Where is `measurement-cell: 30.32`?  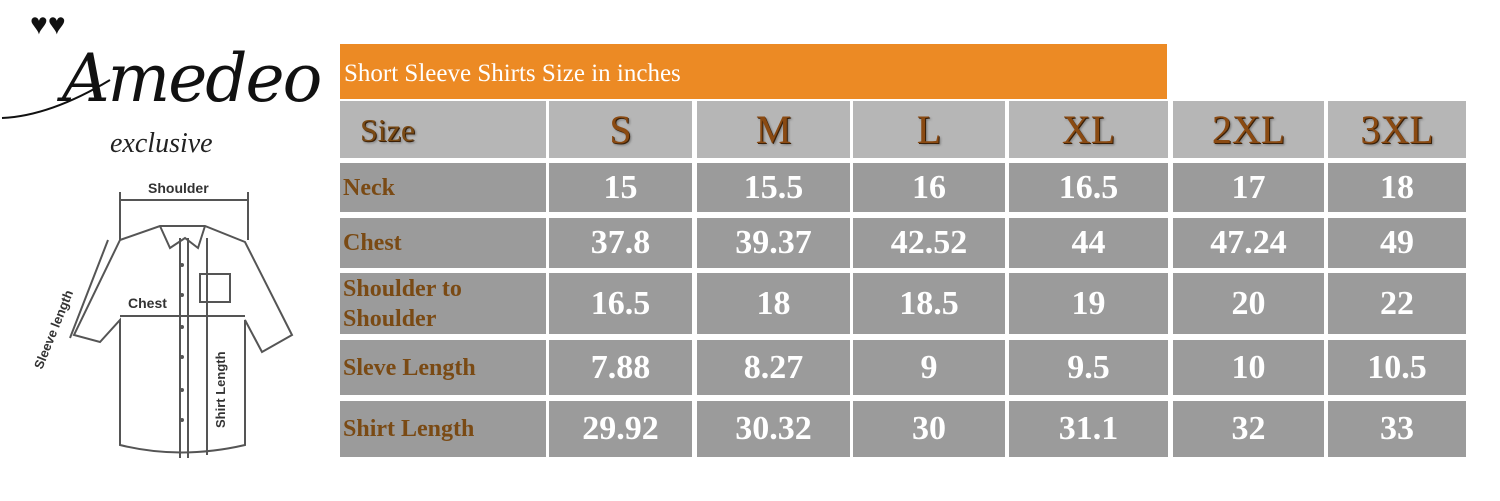 measurement-cell: 30.32 is located at coordinates (773, 429).